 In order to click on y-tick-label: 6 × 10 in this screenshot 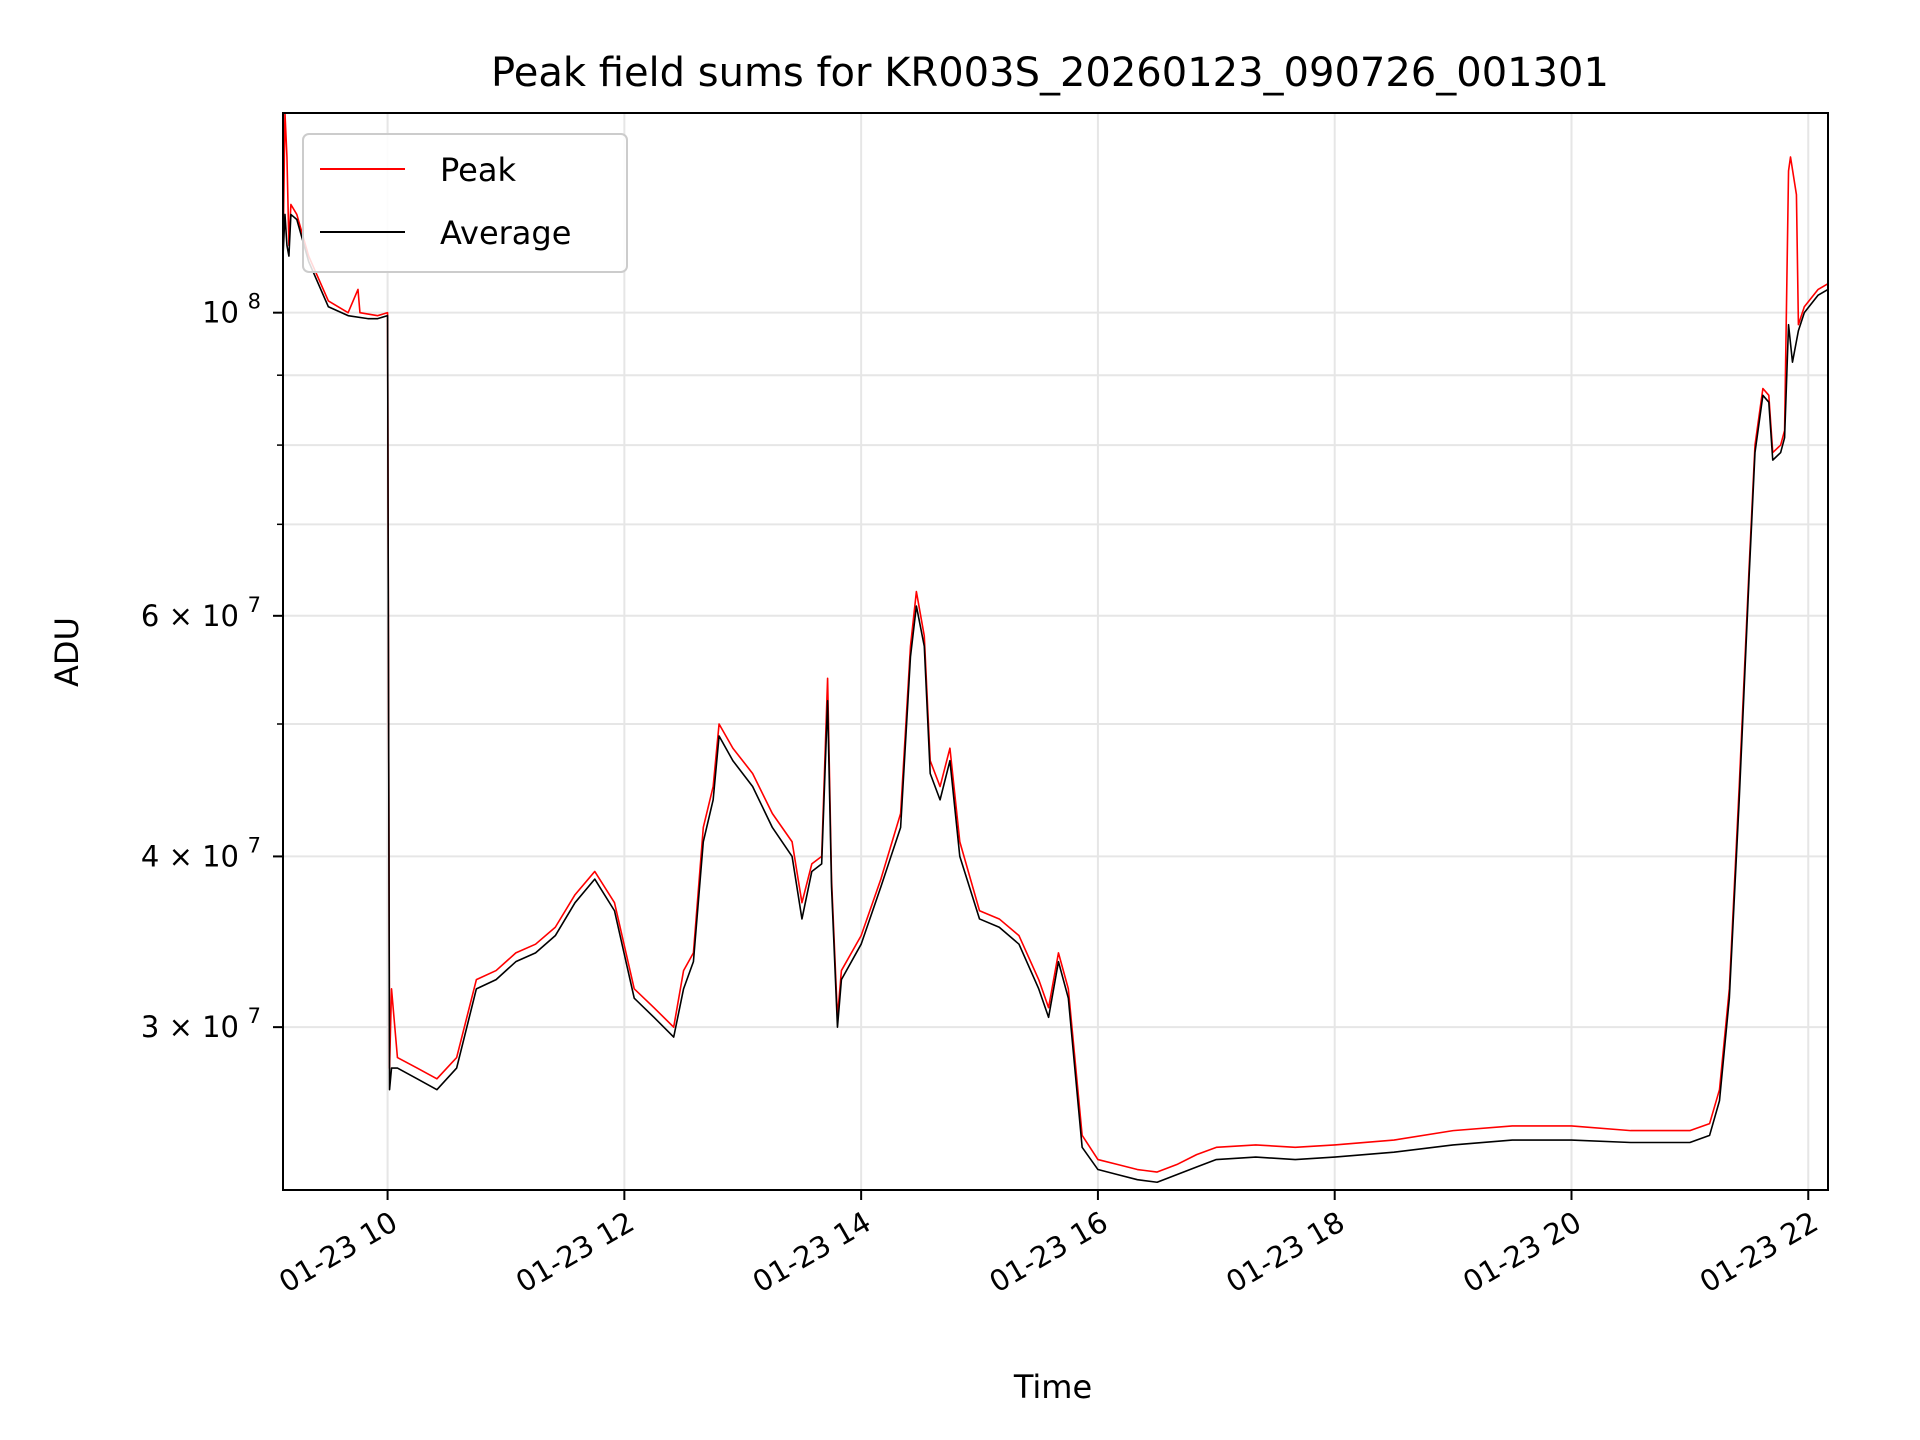, I will do `click(190, 616)`.